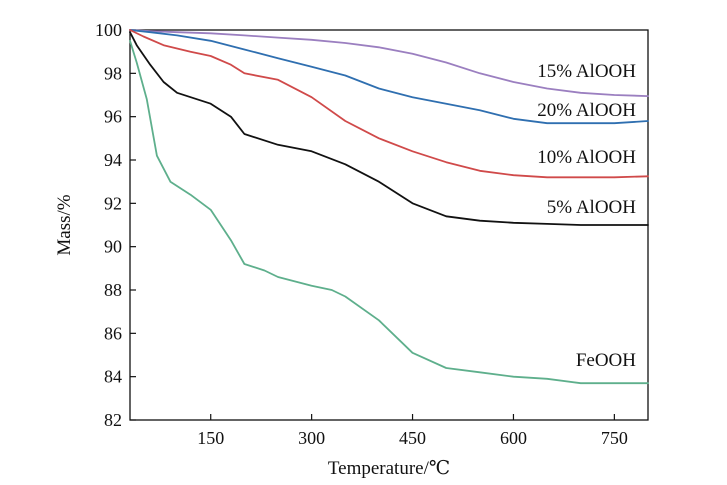 The width and height of the screenshot is (727, 485). I want to click on y-tick-label: 86, so click(113, 333).